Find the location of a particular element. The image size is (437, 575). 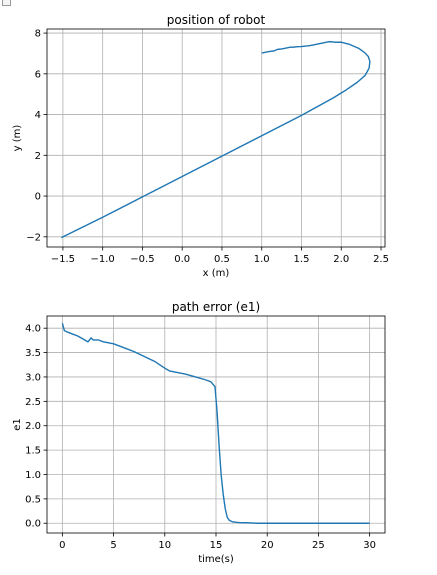

y-tick-label: 3.5 is located at coordinates (33, 353).